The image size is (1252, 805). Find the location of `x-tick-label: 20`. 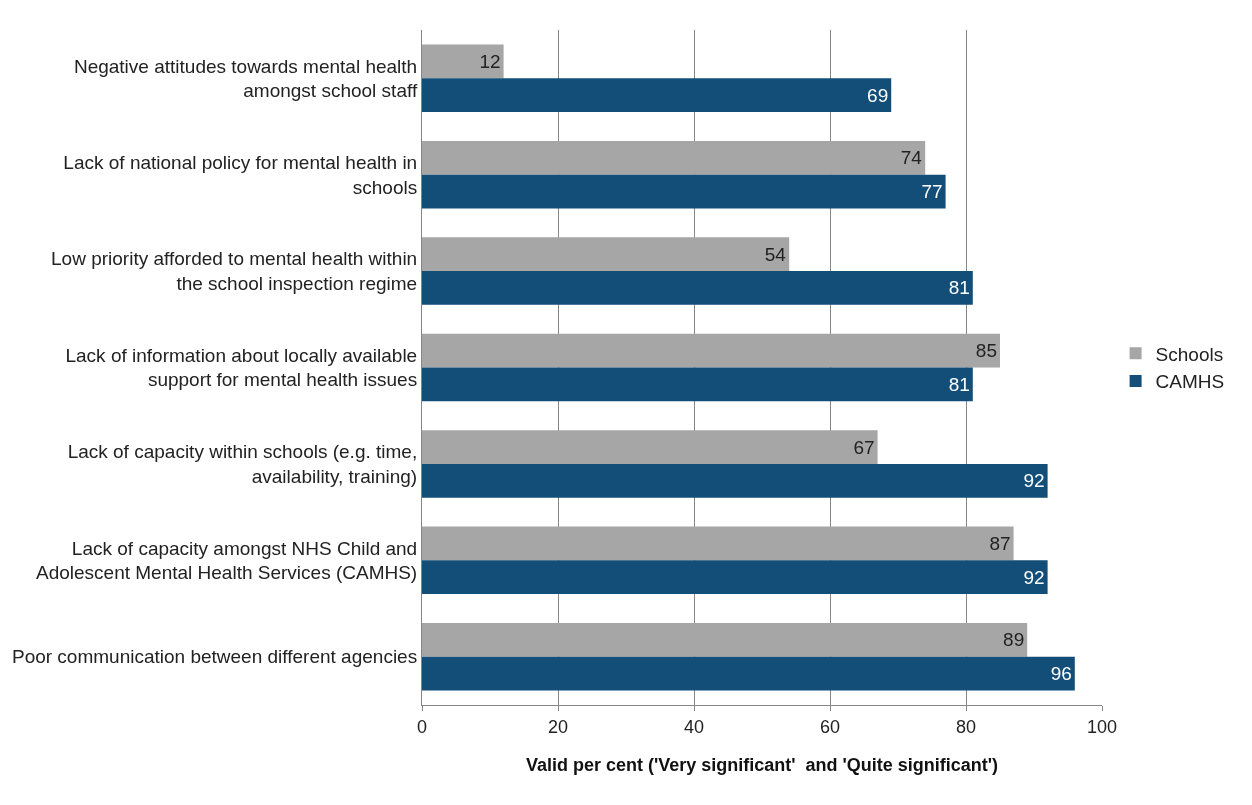

x-tick-label: 20 is located at coordinates (558, 726).